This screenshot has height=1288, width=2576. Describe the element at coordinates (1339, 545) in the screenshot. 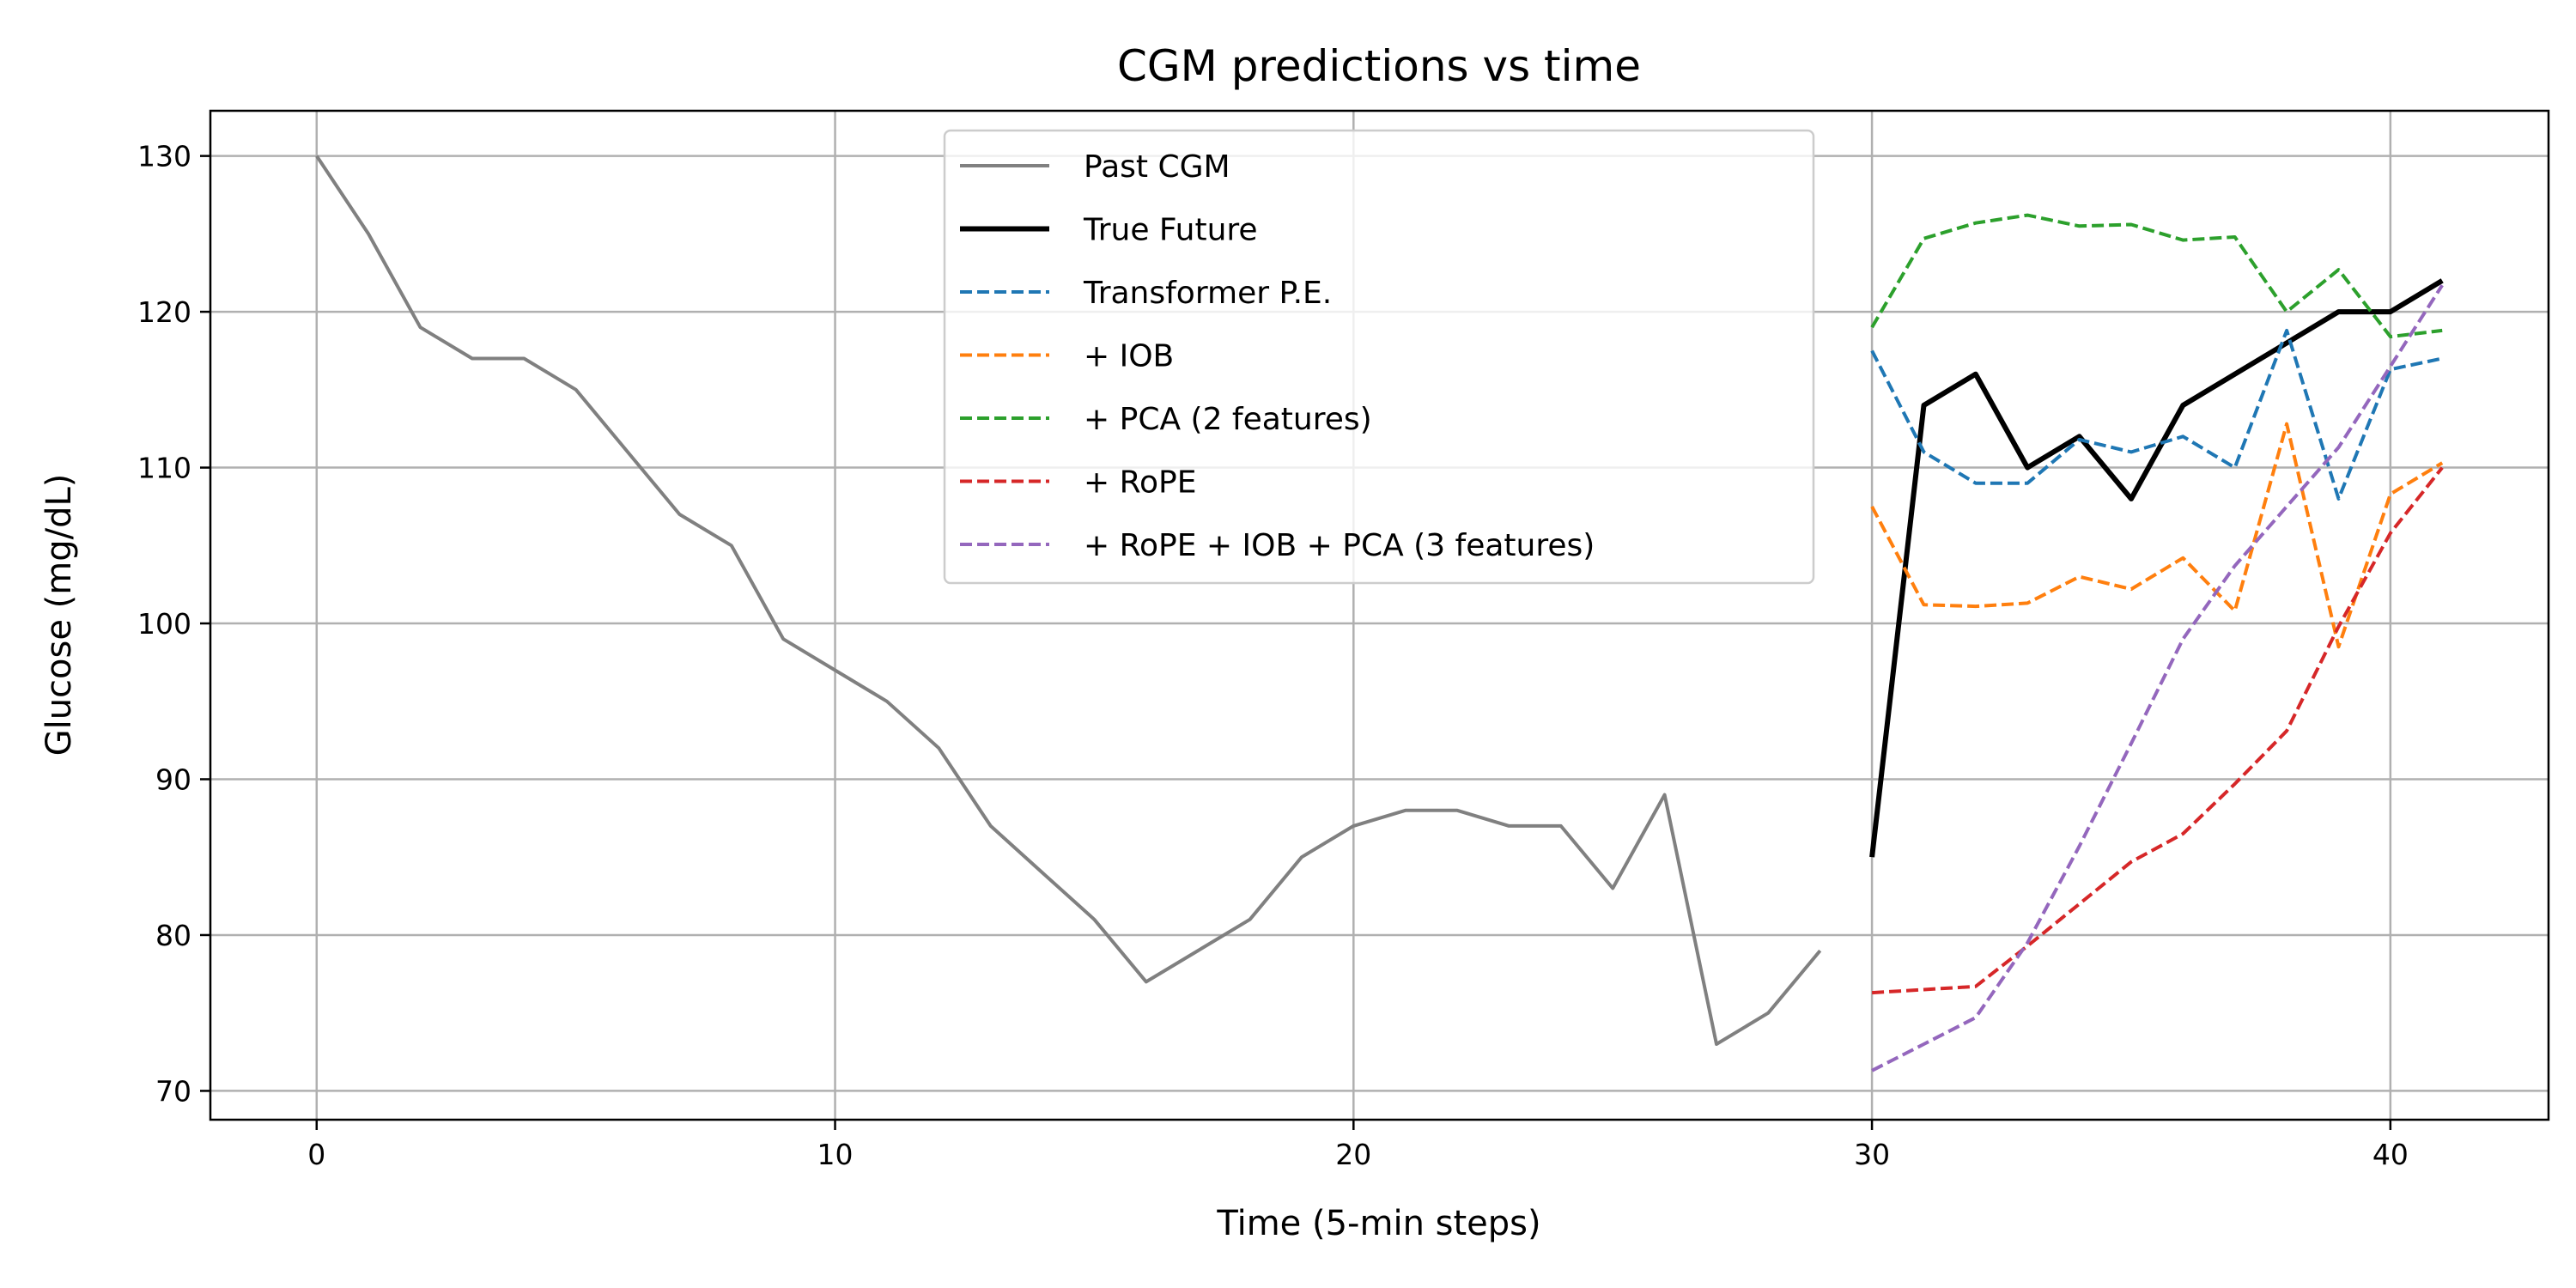

I see `legend-label: + RoPE + IOB + PCA (3 features)` at that location.